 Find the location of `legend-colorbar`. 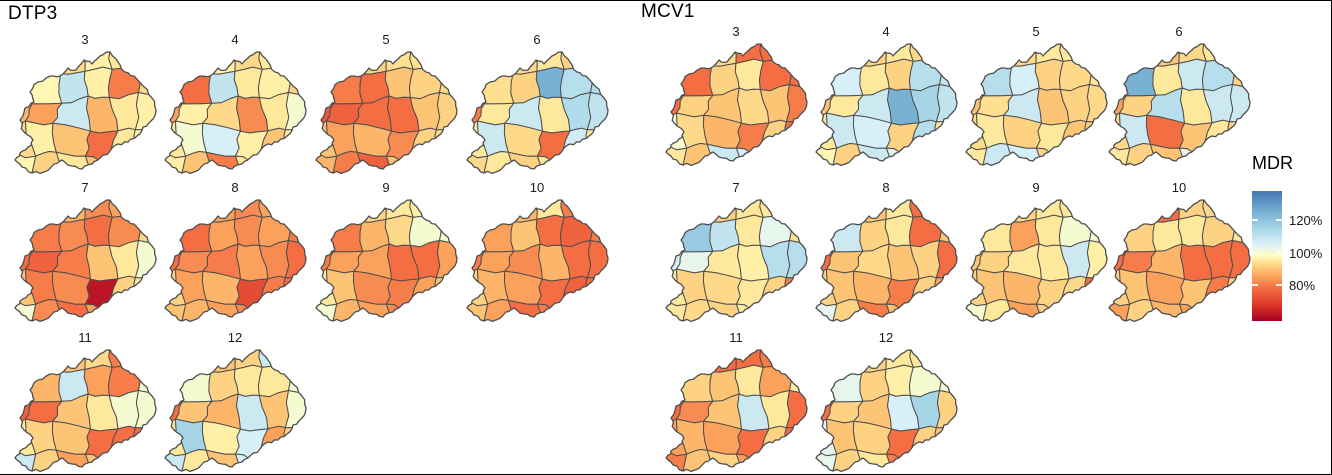

legend-colorbar is located at coordinates (1267, 256).